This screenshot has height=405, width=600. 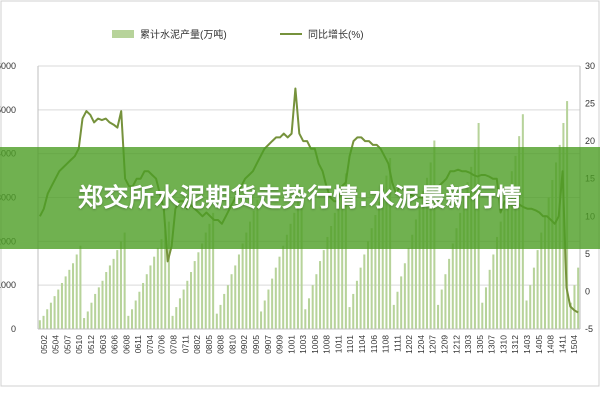 What do you see at coordinates (256, 344) in the screenshot?
I see `x-tick-label: 0905` at bounding box center [256, 344].